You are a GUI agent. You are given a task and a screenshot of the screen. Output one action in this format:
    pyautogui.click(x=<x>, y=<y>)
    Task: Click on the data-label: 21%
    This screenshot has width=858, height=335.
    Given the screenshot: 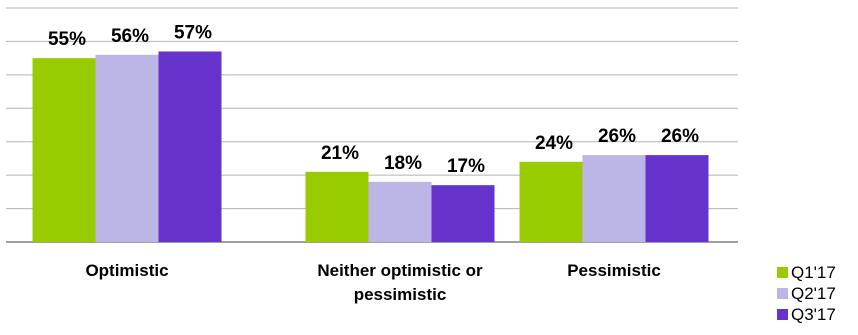 What is the action you would take?
    pyautogui.click(x=340, y=153)
    